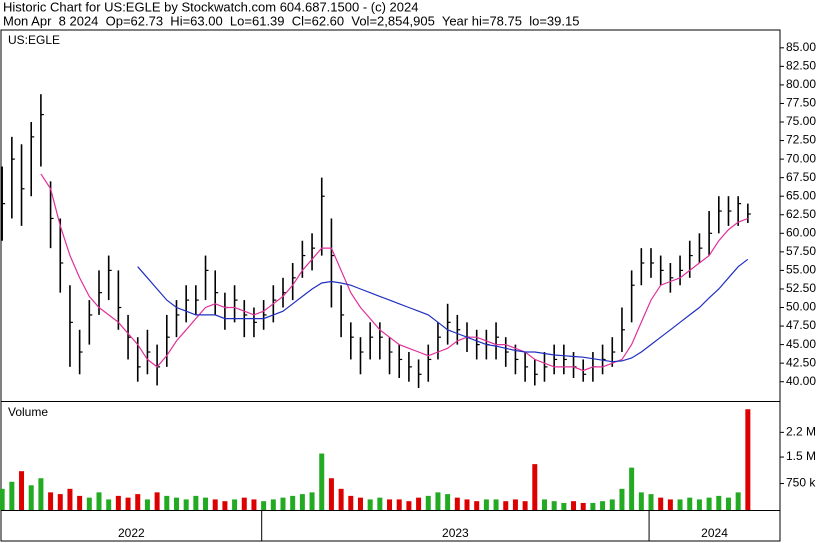  Describe the element at coordinates (801, 177) in the screenshot. I see `y-tick-label: 67.50` at that location.